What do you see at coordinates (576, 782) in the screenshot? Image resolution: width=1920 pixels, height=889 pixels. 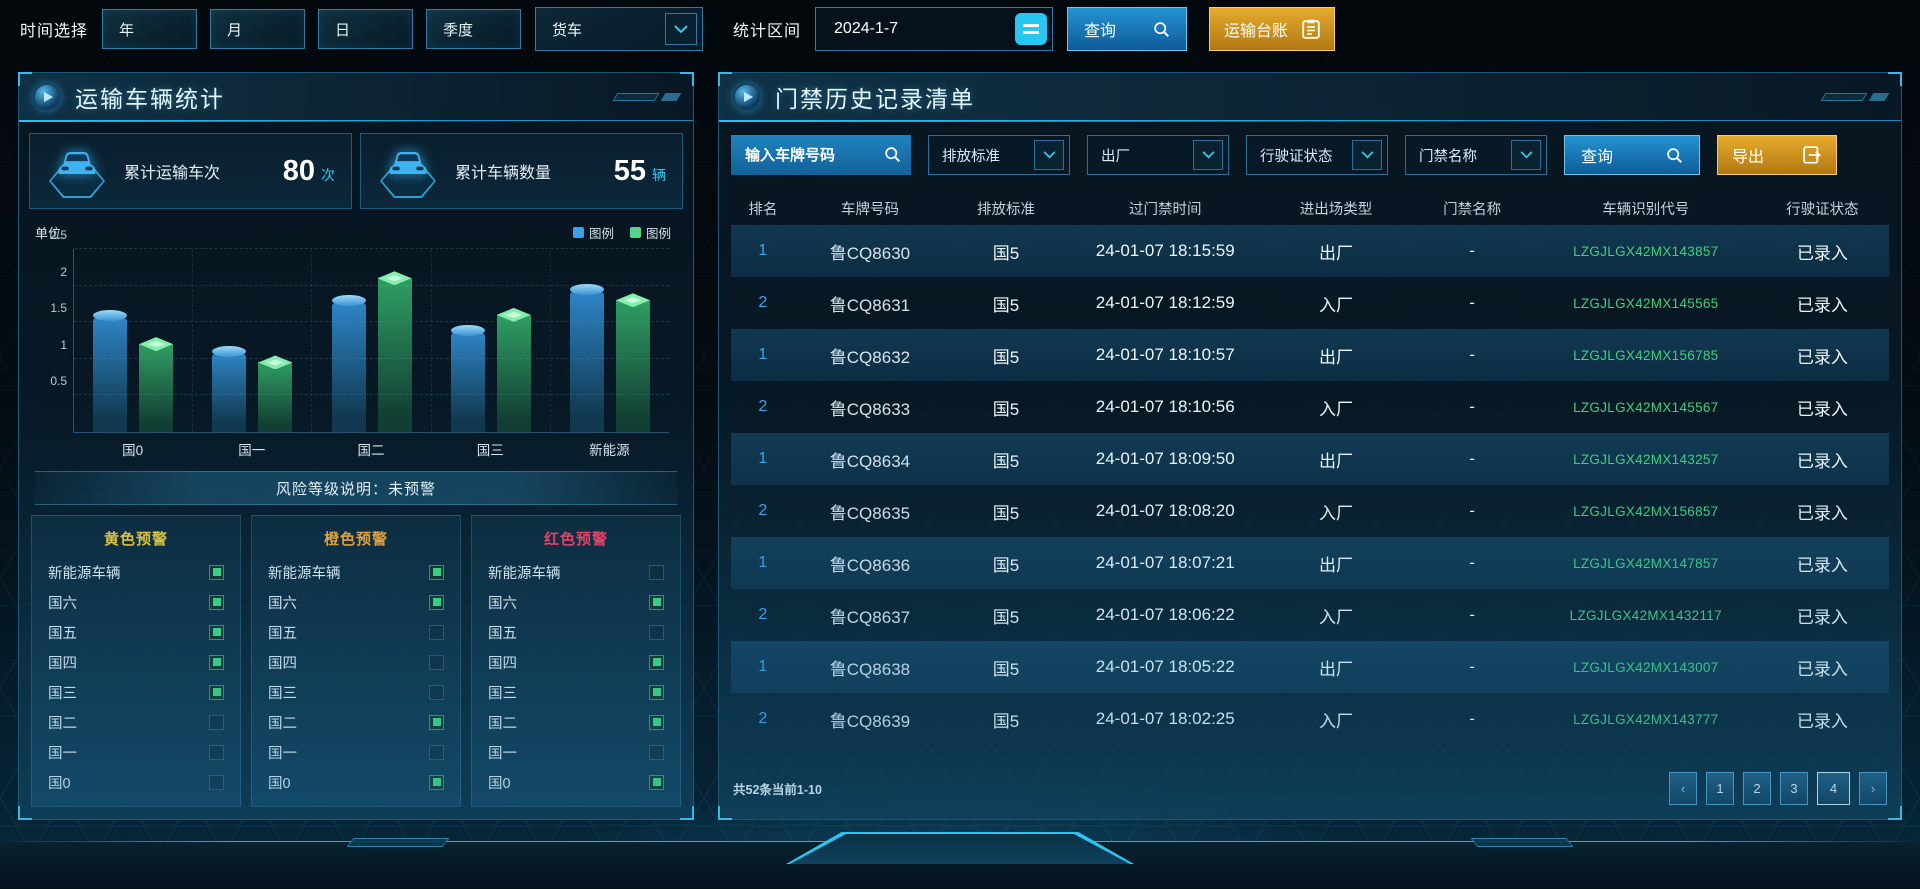 I see `warning-item: 国0` at bounding box center [576, 782].